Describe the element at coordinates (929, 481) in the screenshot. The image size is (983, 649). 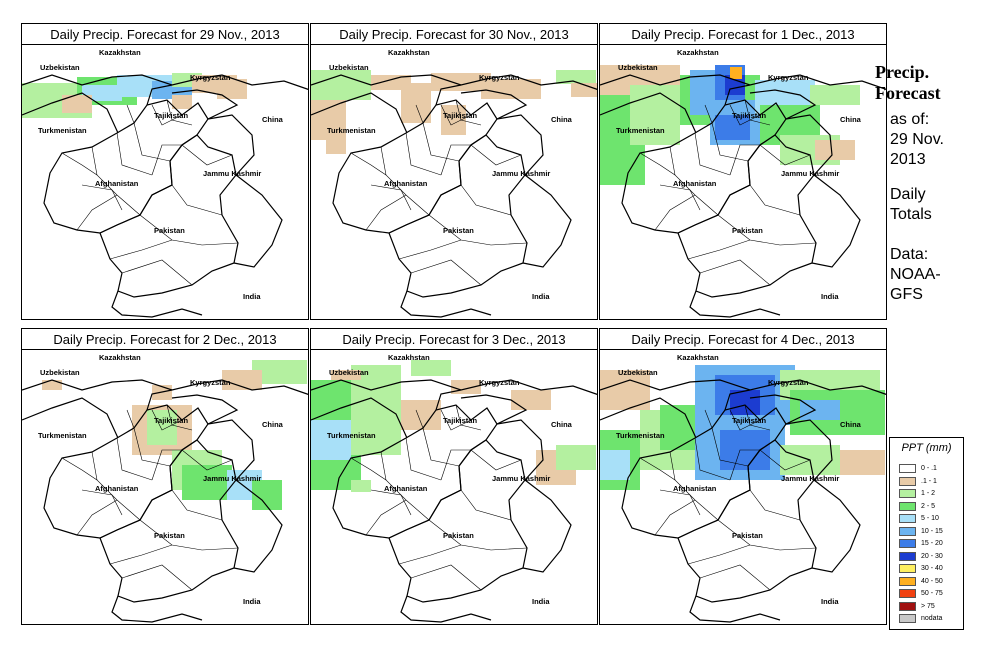
I see `legend-label: .1 - 1` at that location.